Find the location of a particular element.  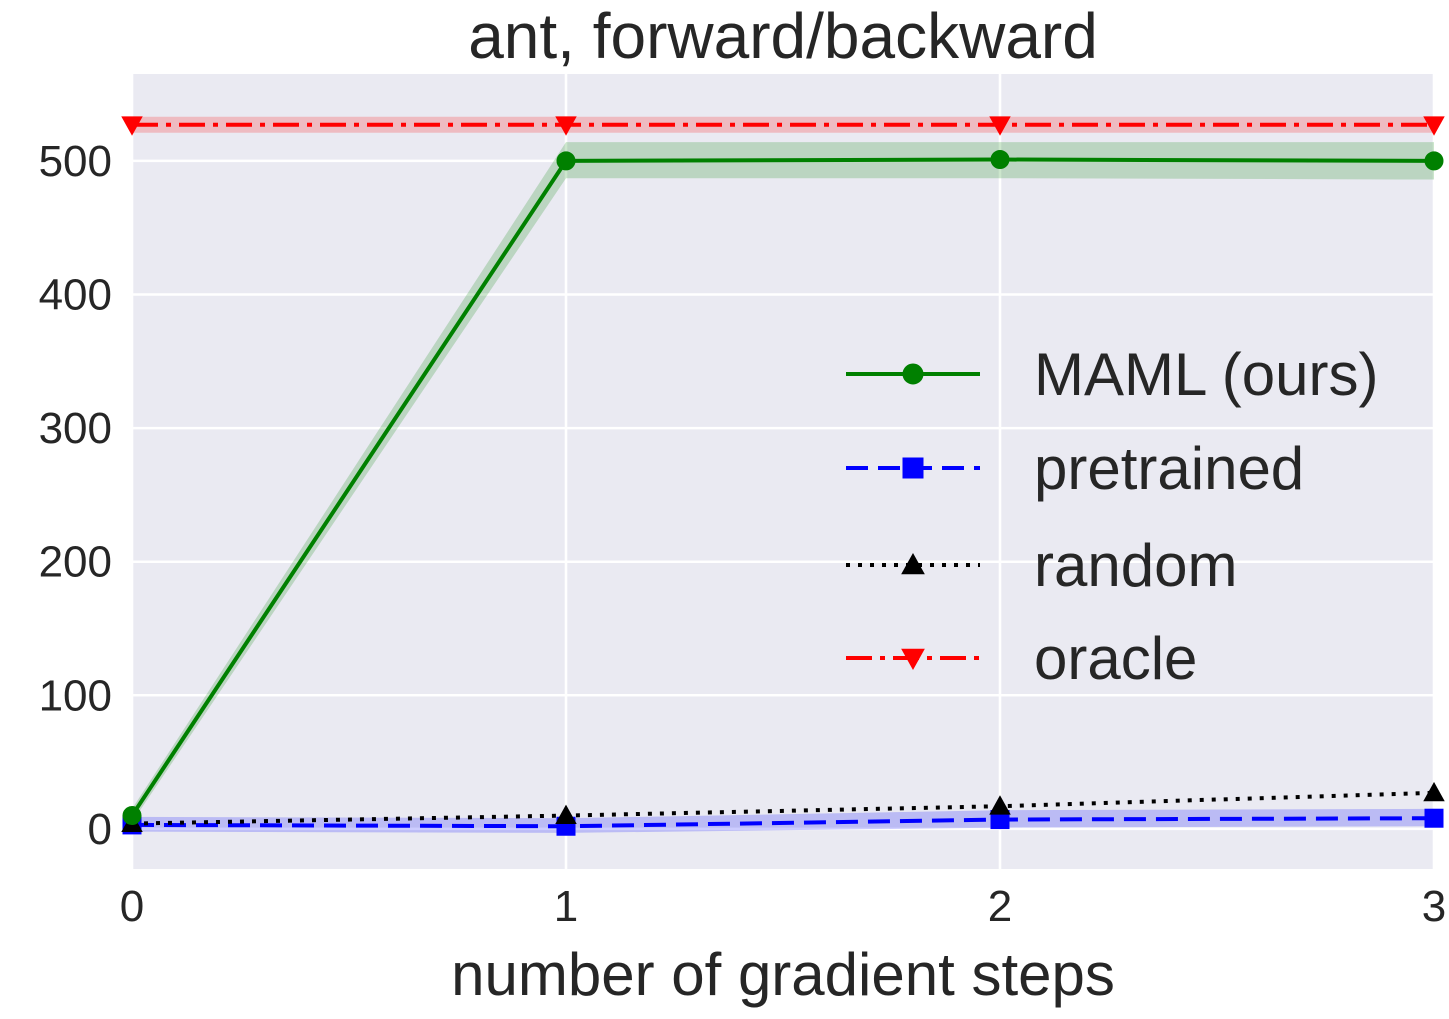

y-tick-label: 500 is located at coordinates (75, 161).